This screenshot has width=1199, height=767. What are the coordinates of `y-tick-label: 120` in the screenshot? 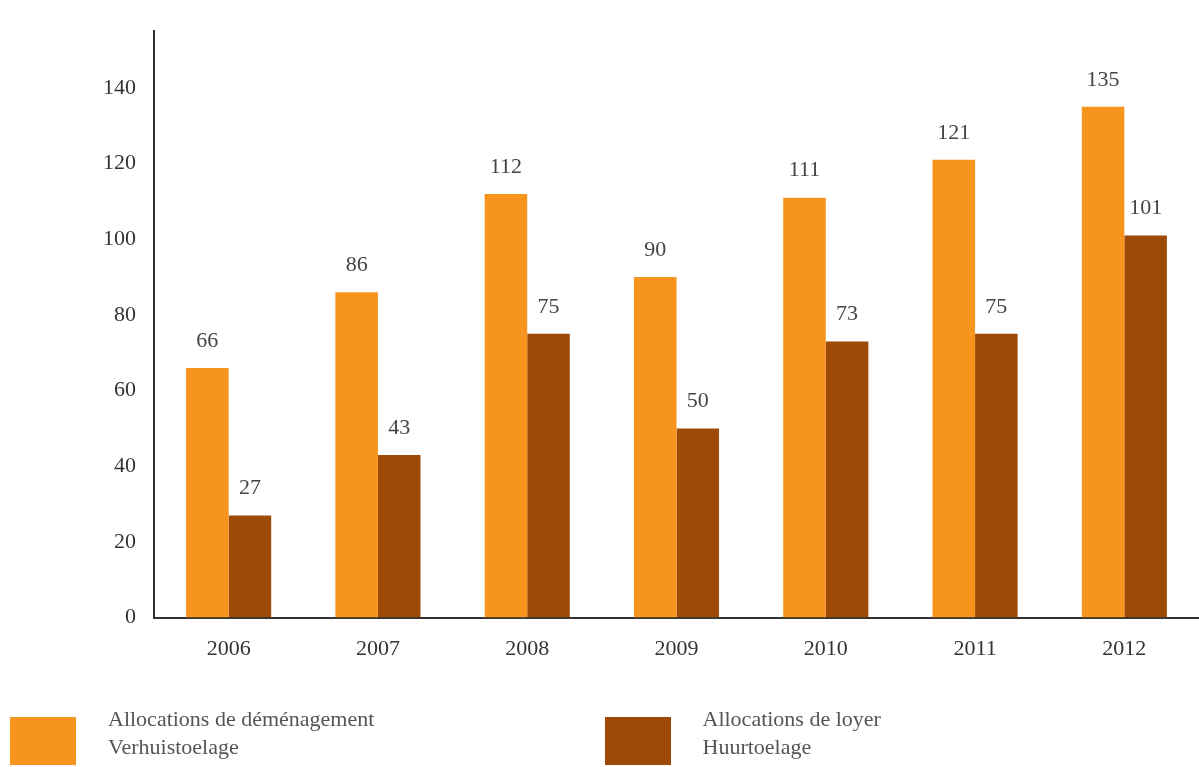 It's located at (119, 162).